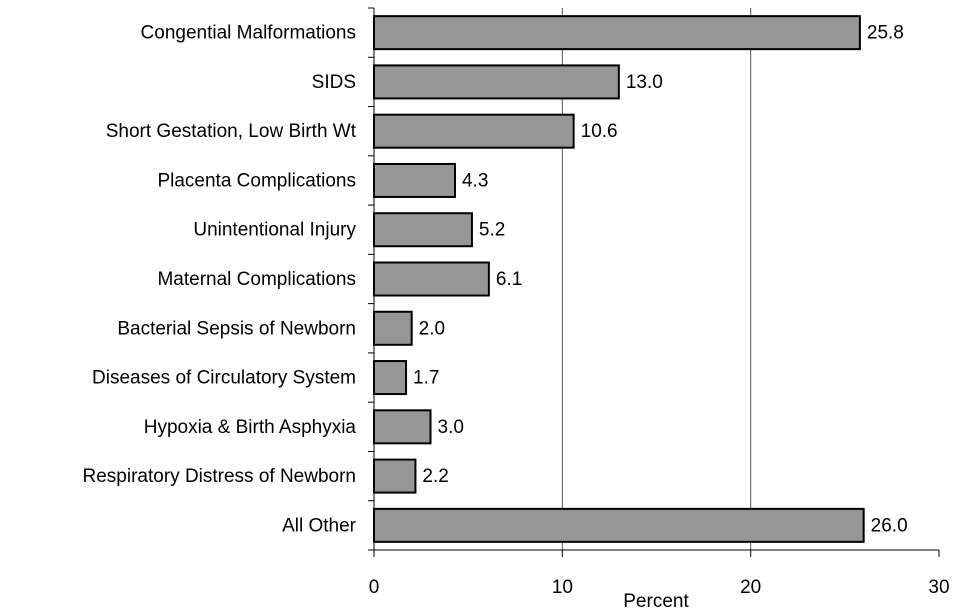  What do you see at coordinates (426, 378) in the screenshot?
I see `value-label: 1.7` at bounding box center [426, 378].